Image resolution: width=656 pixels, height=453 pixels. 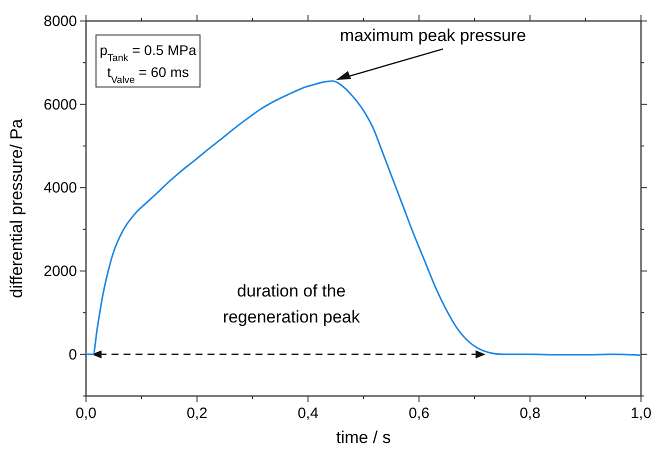 I want to click on y-tick-label: 8000, so click(x=60, y=21).